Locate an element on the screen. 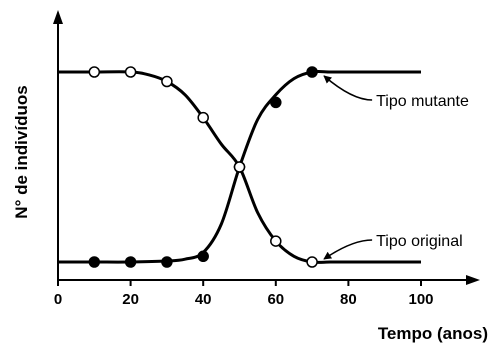  y-axis-arrow is located at coordinates (58, 17).